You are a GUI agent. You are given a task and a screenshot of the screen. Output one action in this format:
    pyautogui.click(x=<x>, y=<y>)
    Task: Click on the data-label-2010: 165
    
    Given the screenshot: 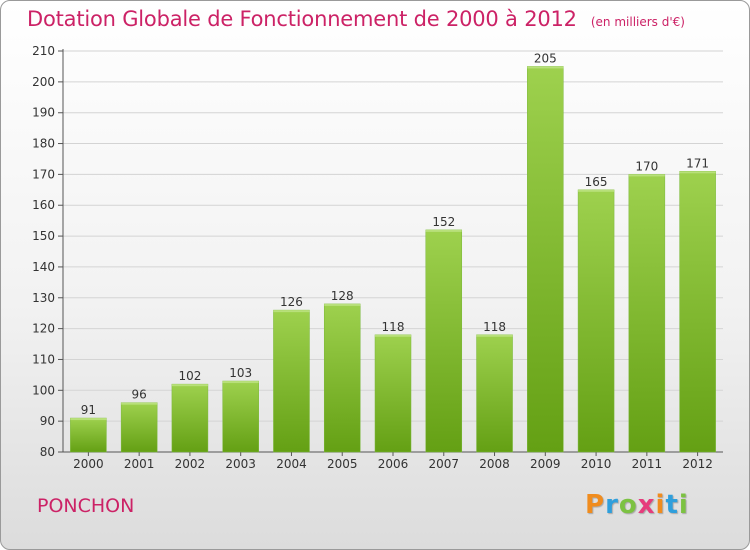 What is the action you would take?
    pyautogui.click(x=596, y=182)
    